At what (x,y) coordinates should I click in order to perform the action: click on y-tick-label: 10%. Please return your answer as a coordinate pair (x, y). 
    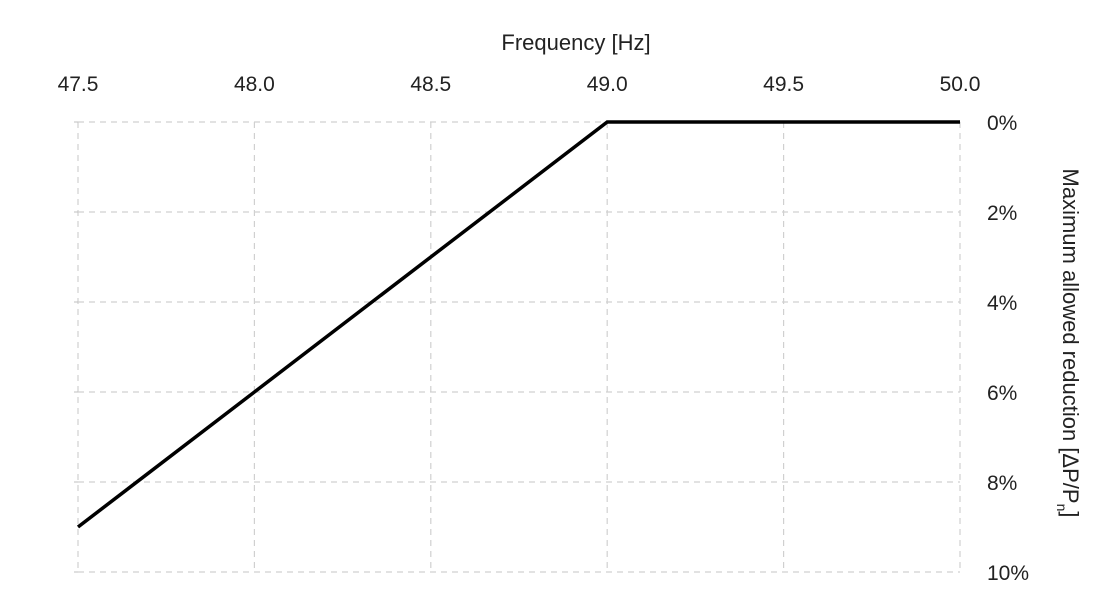
    Looking at the image, I should click on (1008, 573).